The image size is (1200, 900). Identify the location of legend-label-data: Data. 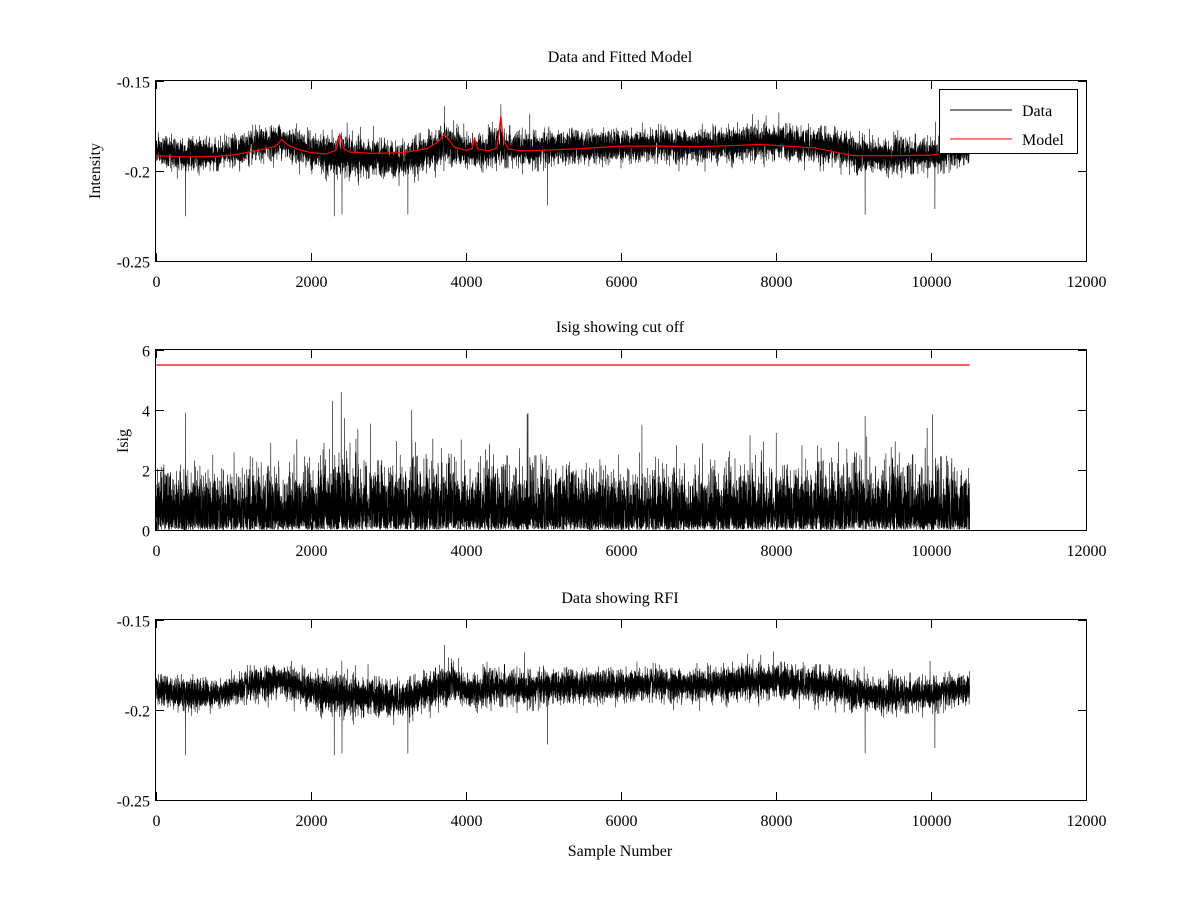
(1037, 111).